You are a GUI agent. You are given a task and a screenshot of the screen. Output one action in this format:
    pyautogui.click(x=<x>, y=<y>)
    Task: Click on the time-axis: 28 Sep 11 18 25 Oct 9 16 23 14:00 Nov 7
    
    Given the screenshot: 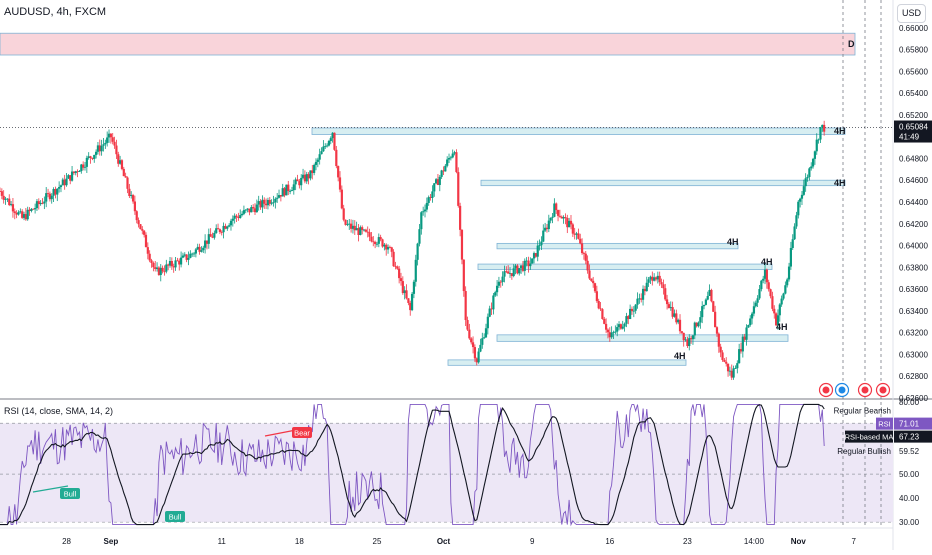 What is the action you would take?
    pyautogui.click(x=459, y=541)
    